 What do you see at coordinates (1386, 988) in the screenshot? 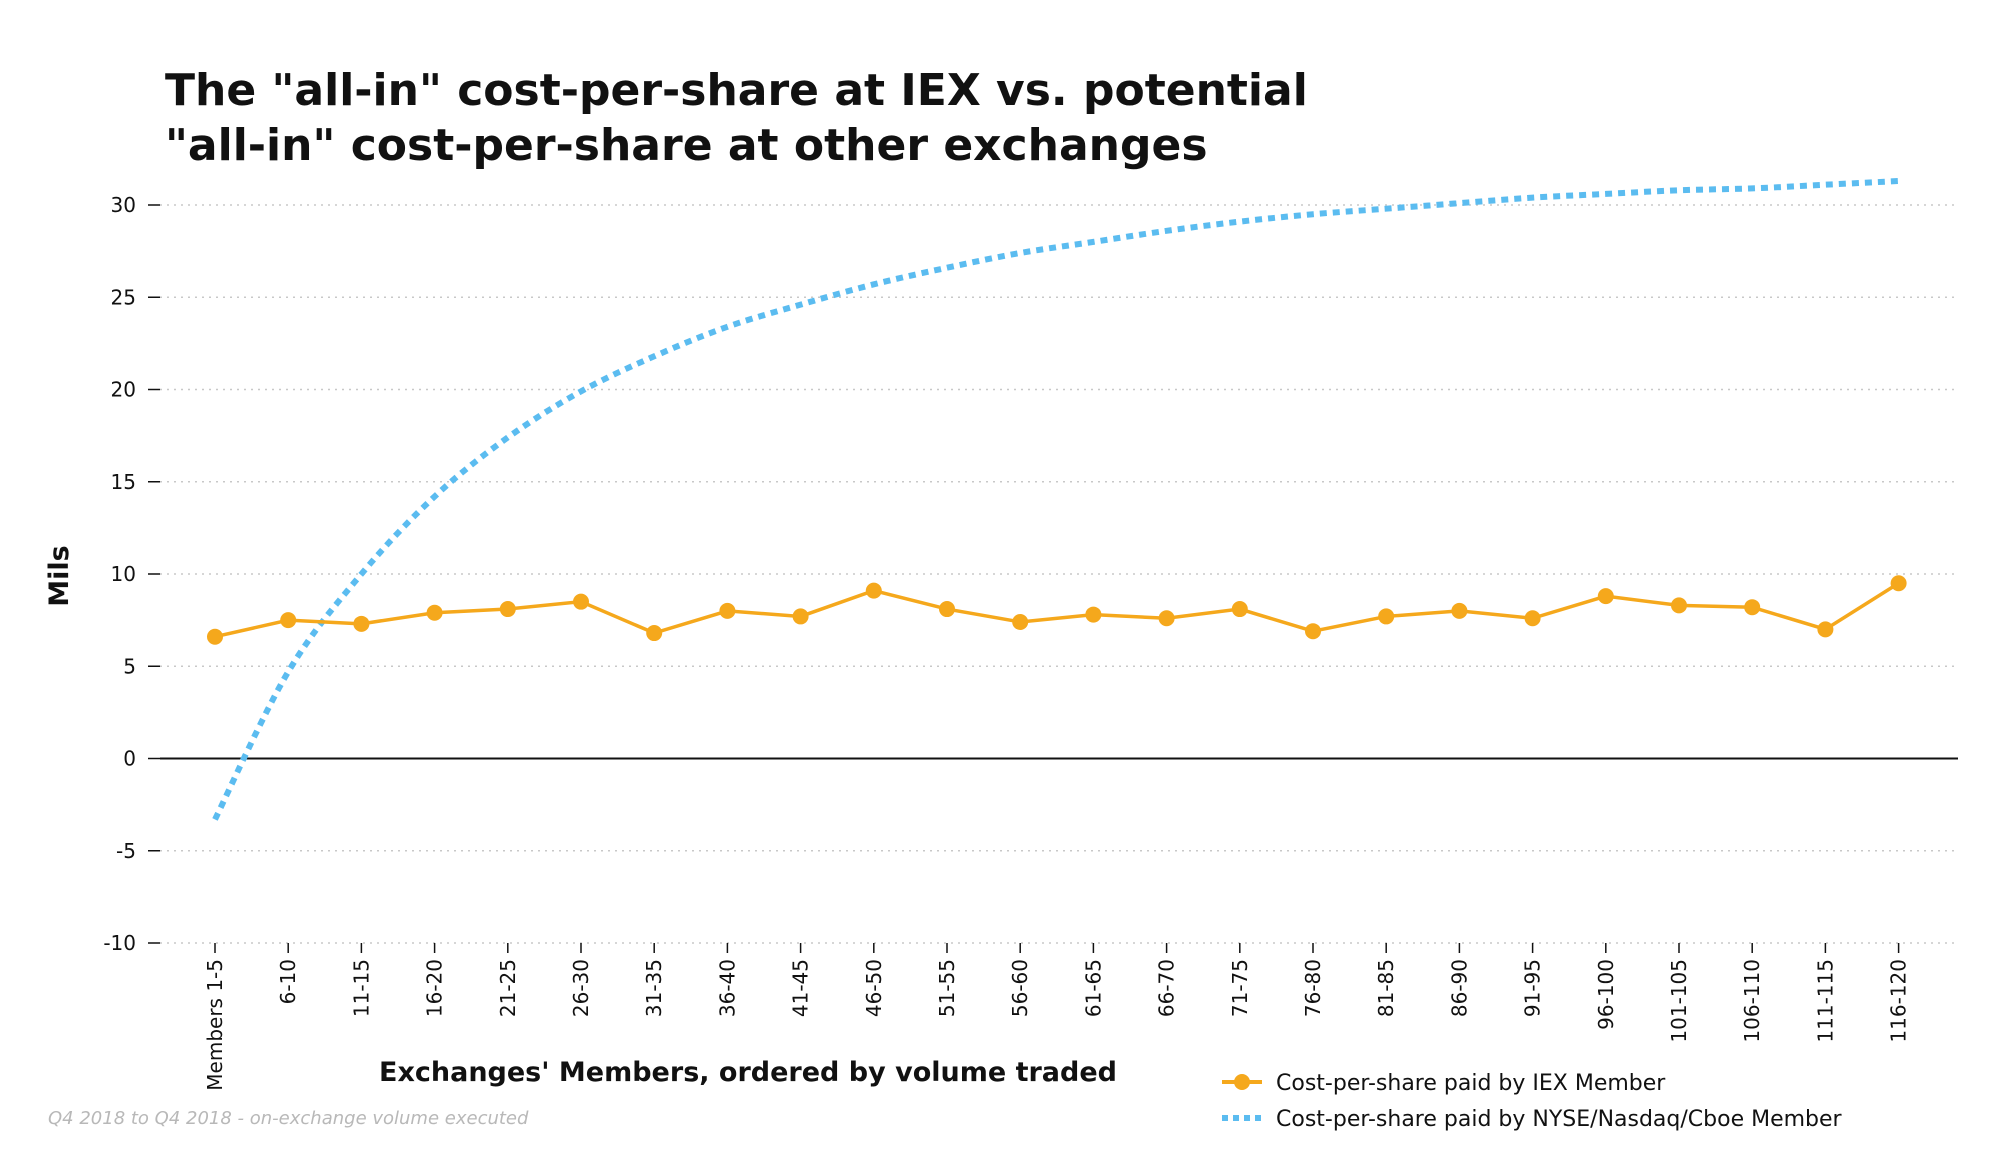
I see `x-tick-label: 81-85` at bounding box center [1386, 988].